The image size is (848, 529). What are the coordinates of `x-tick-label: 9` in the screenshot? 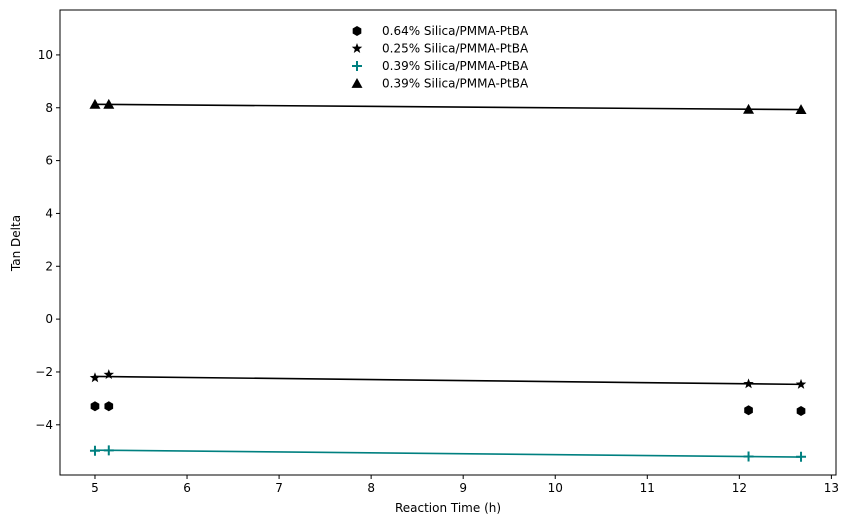 It's located at (463, 488).